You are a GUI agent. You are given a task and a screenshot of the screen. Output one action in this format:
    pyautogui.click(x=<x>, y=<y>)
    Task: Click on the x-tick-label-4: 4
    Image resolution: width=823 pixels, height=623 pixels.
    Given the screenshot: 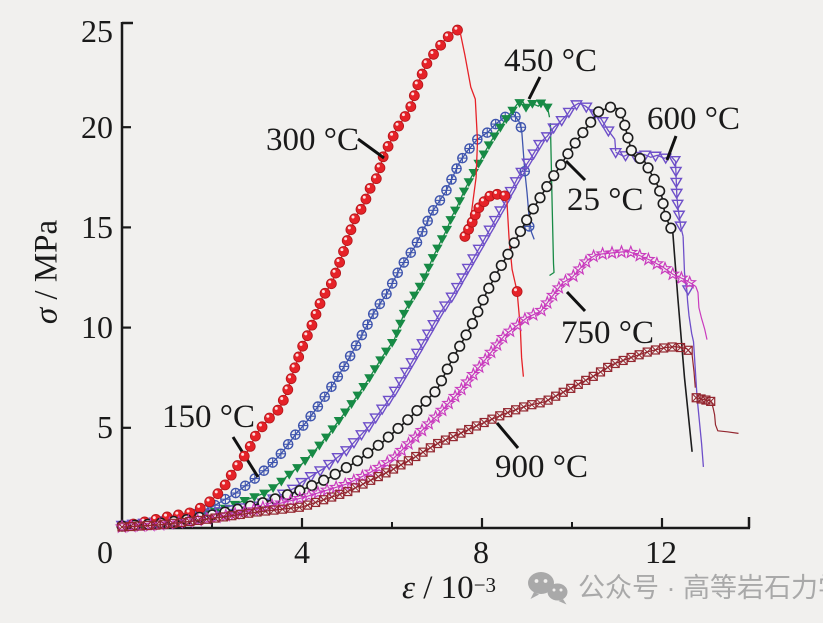 What is the action you would take?
    pyautogui.click(x=302, y=552)
    